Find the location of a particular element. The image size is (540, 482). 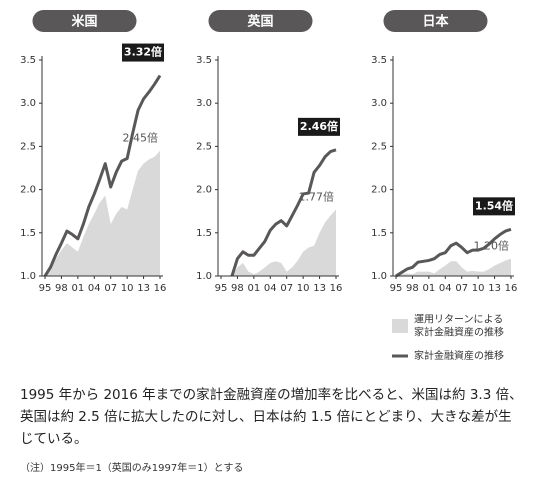

legend-label: 家計金融資産の推移 is located at coordinates (459, 355).